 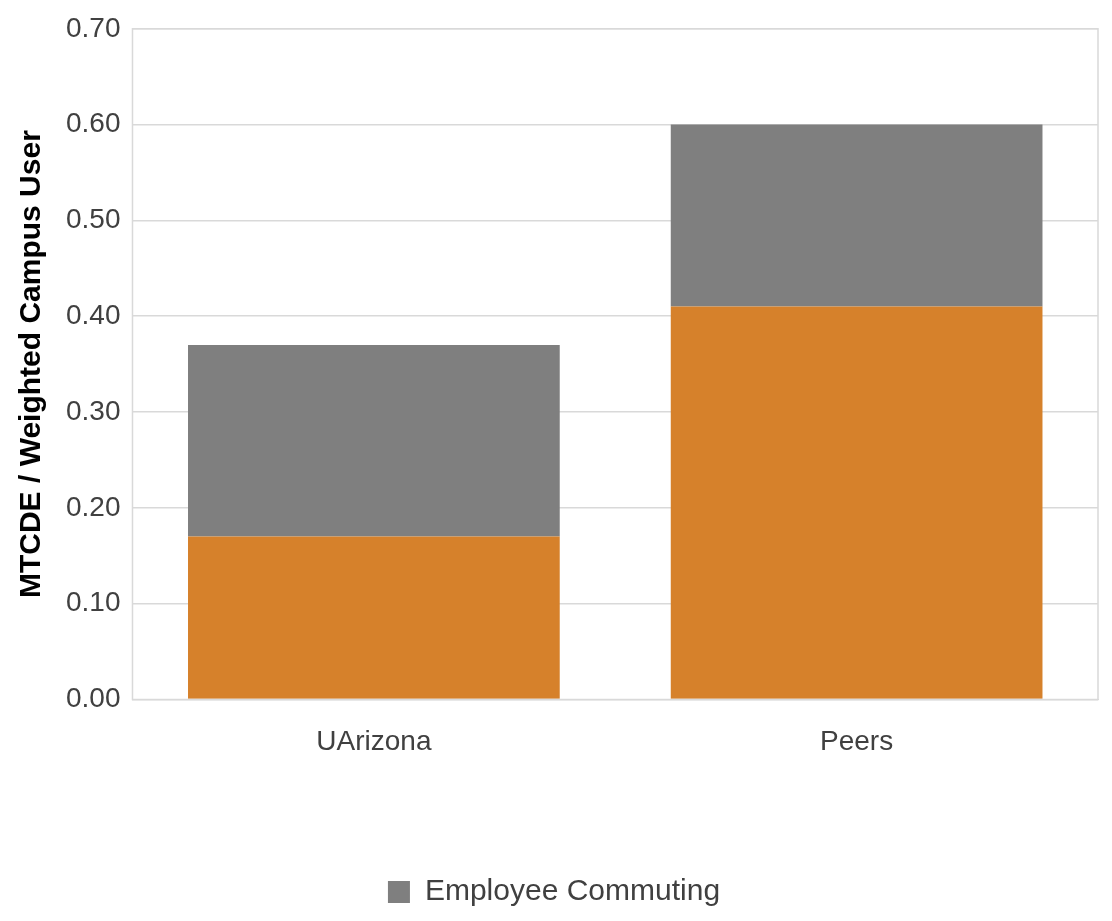 What do you see at coordinates (374, 740) in the screenshot?
I see `x-tick-label: UArizona` at bounding box center [374, 740].